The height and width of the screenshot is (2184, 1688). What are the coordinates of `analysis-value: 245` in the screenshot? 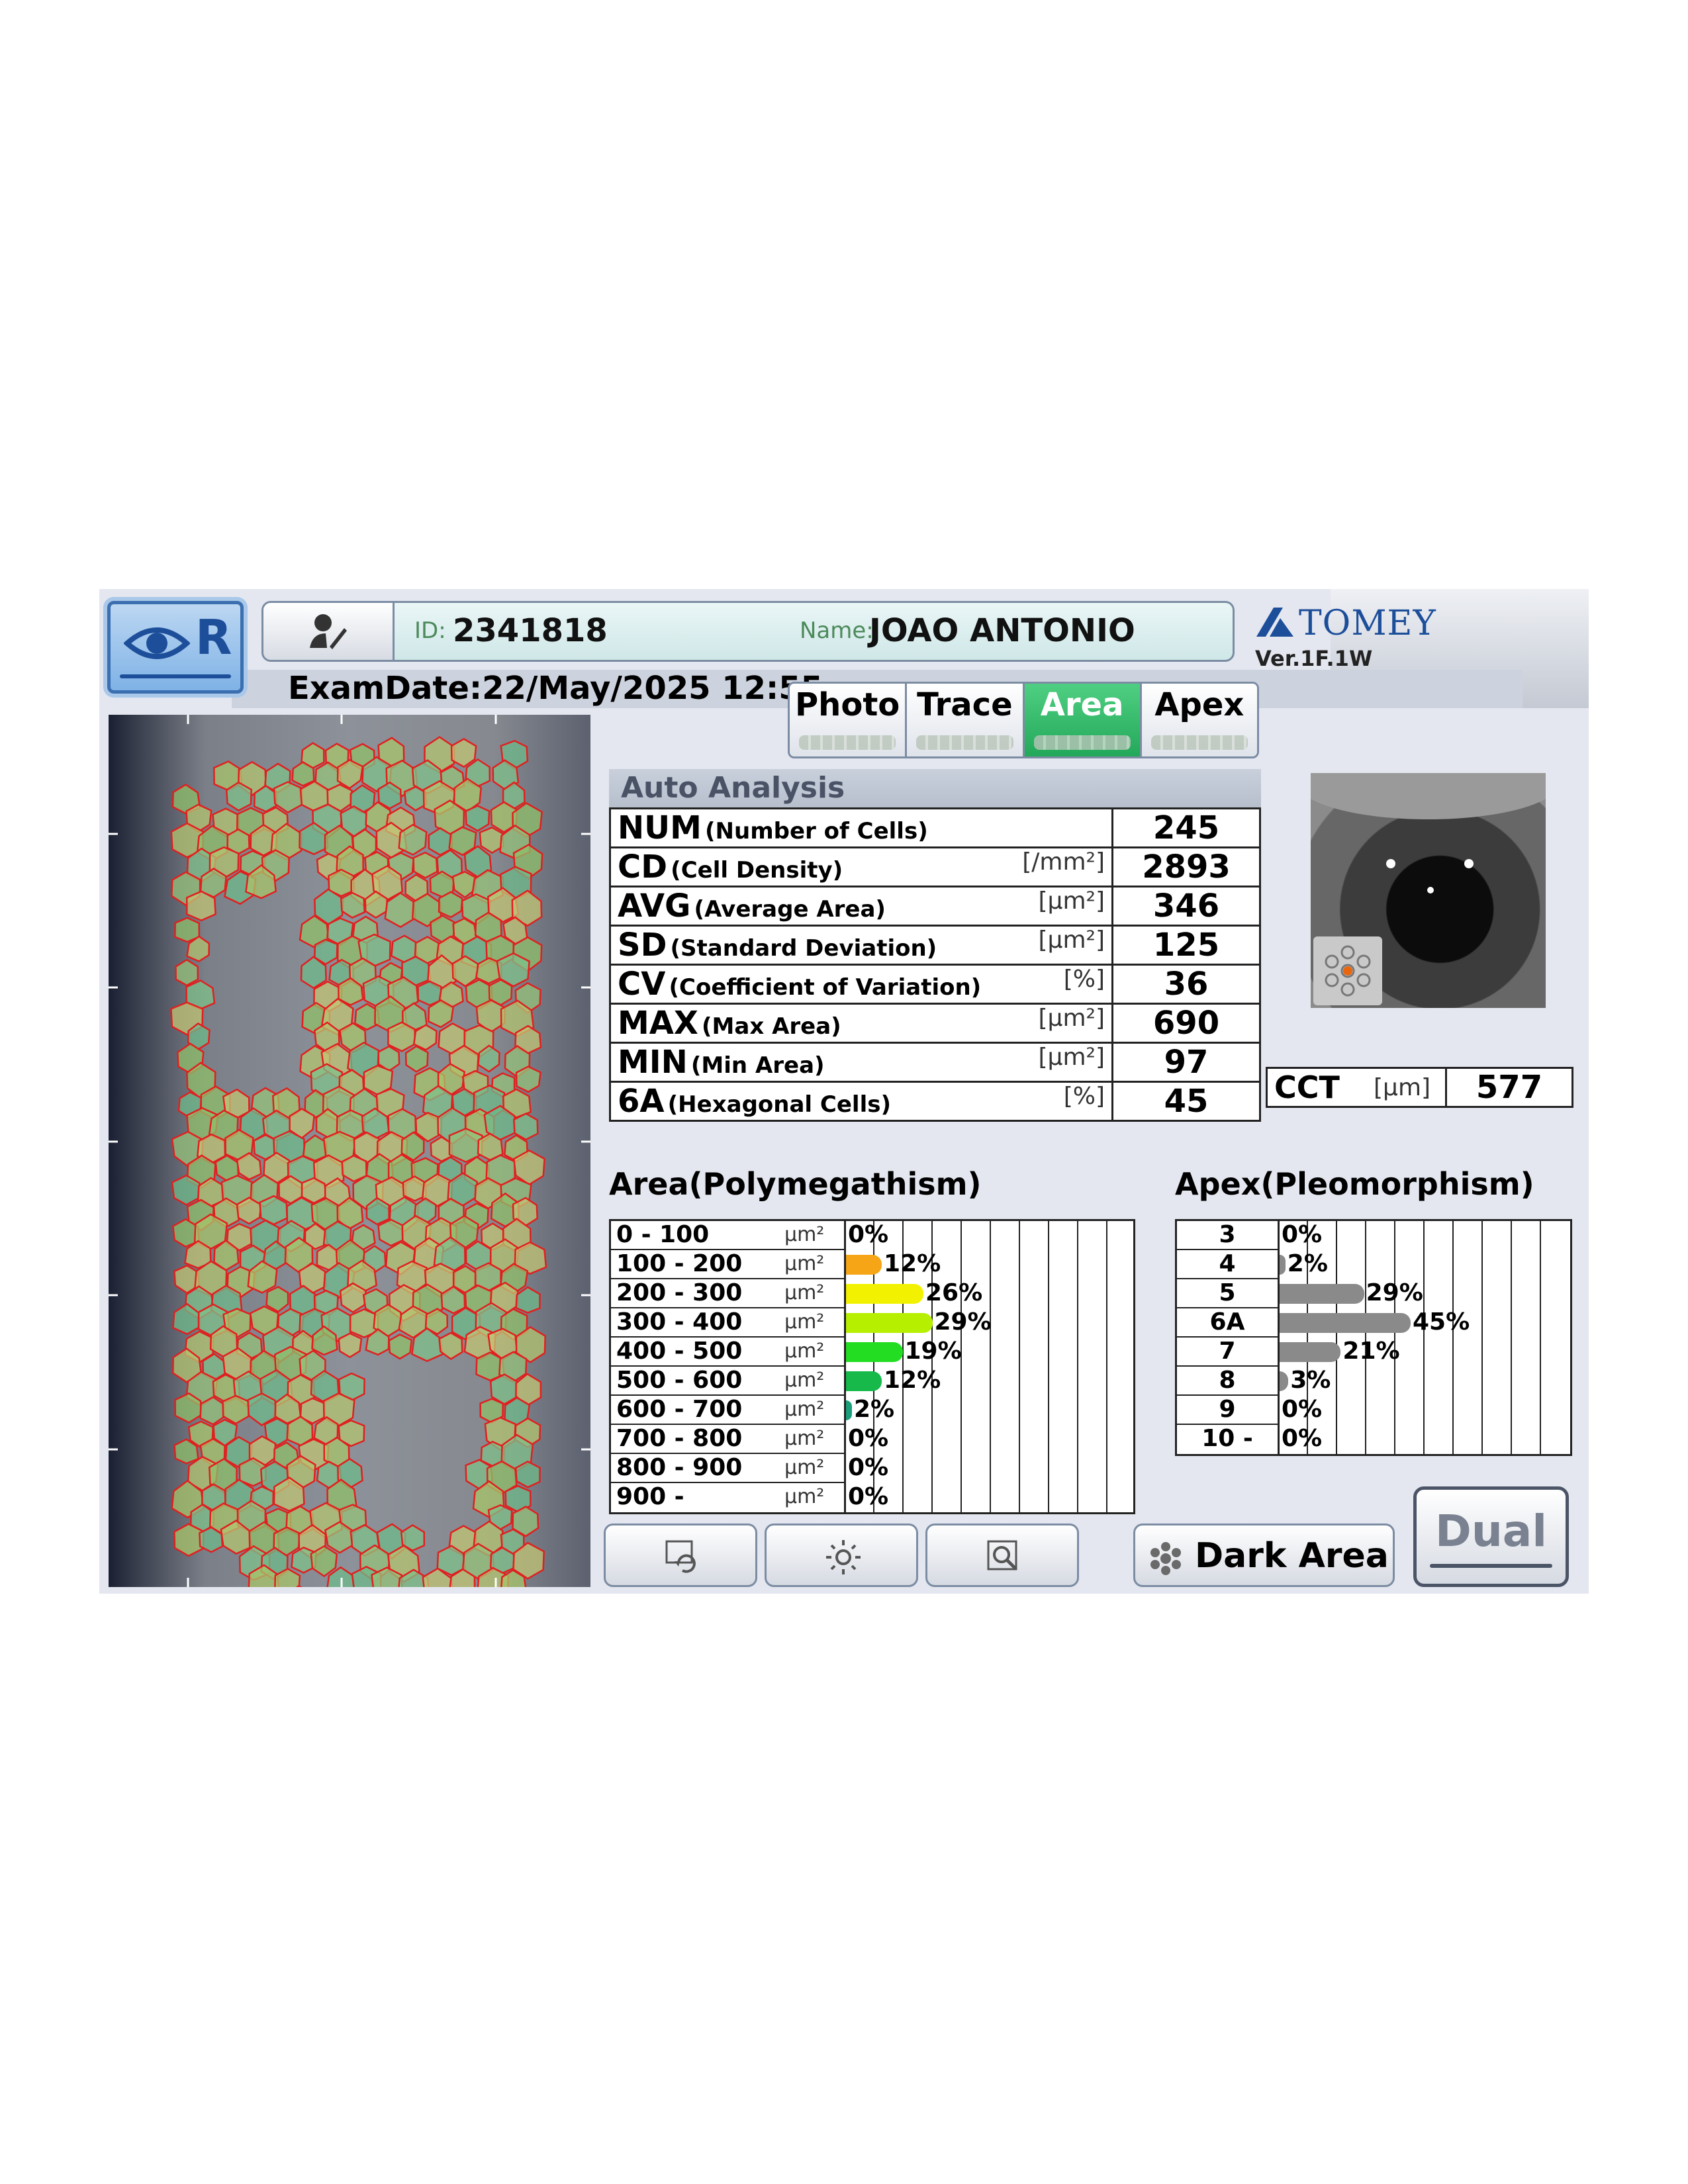 It's located at (1186, 827).